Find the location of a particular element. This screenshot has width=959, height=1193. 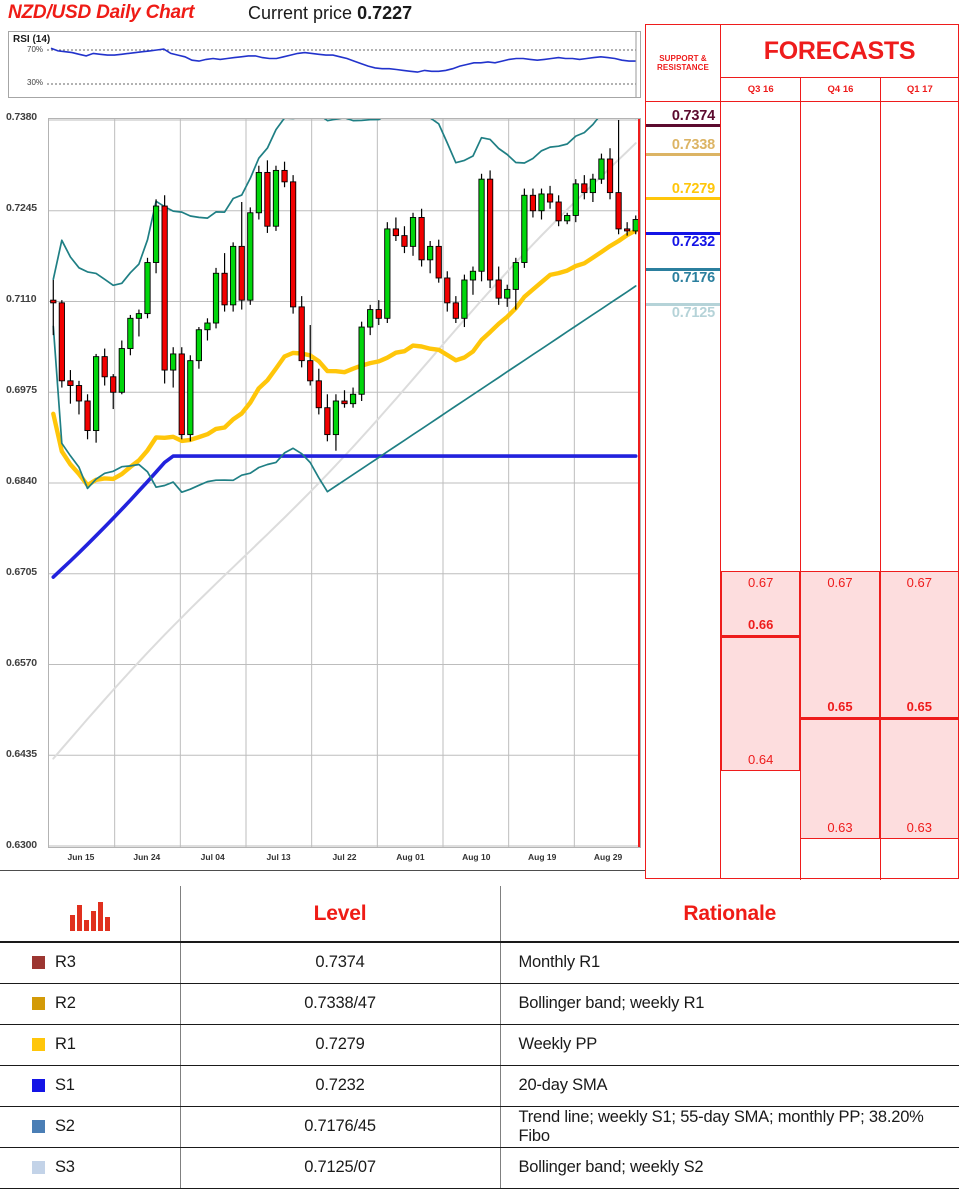

table-row: R2 0.7338/47 Bollinger band; weekly R1 is located at coordinates (479, 1004).